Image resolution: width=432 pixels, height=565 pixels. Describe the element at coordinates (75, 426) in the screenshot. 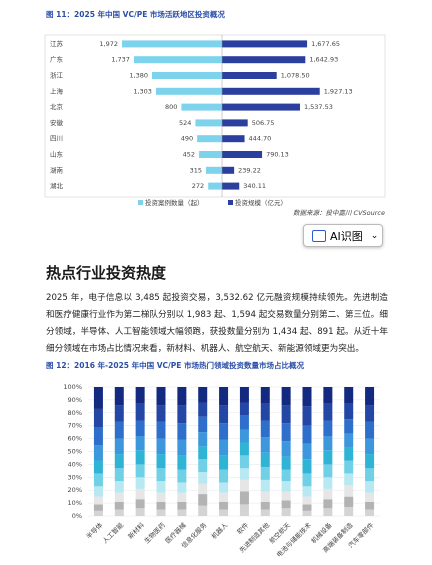

I see `y-tick-label: 70%` at that location.